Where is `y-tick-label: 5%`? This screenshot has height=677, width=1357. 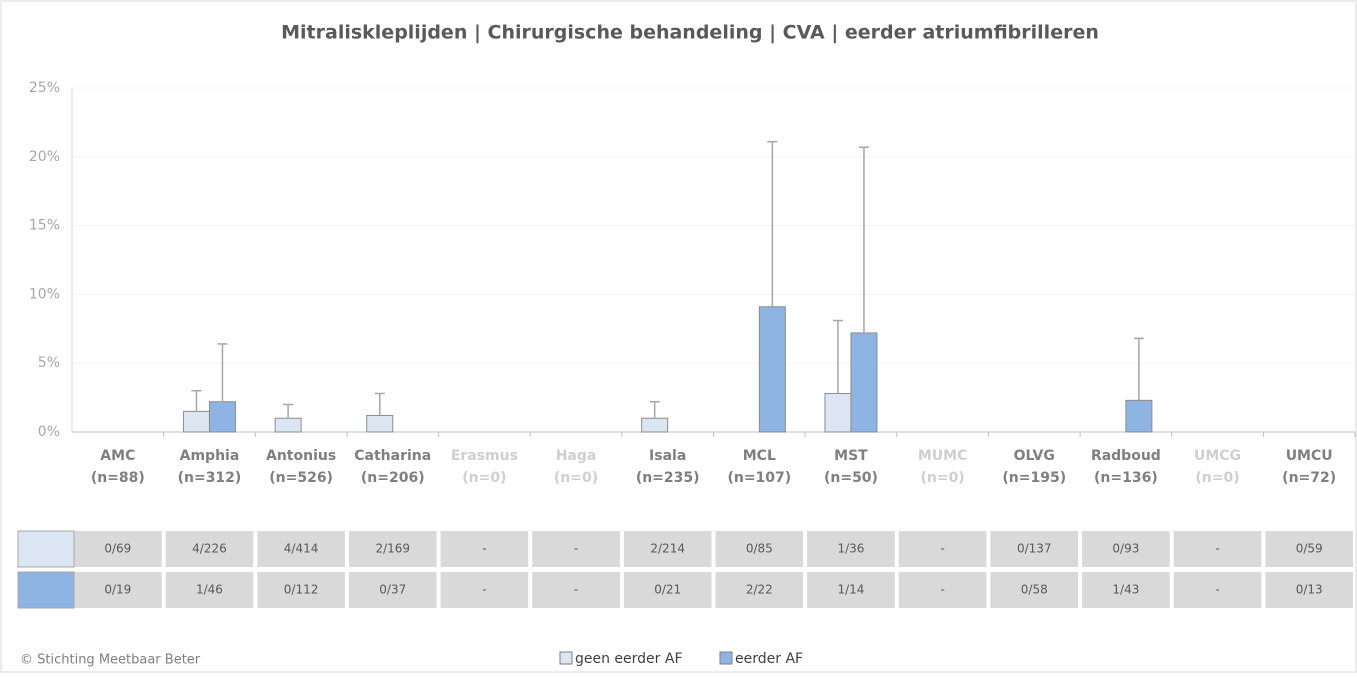 y-tick-label: 5% is located at coordinates (49, 363).